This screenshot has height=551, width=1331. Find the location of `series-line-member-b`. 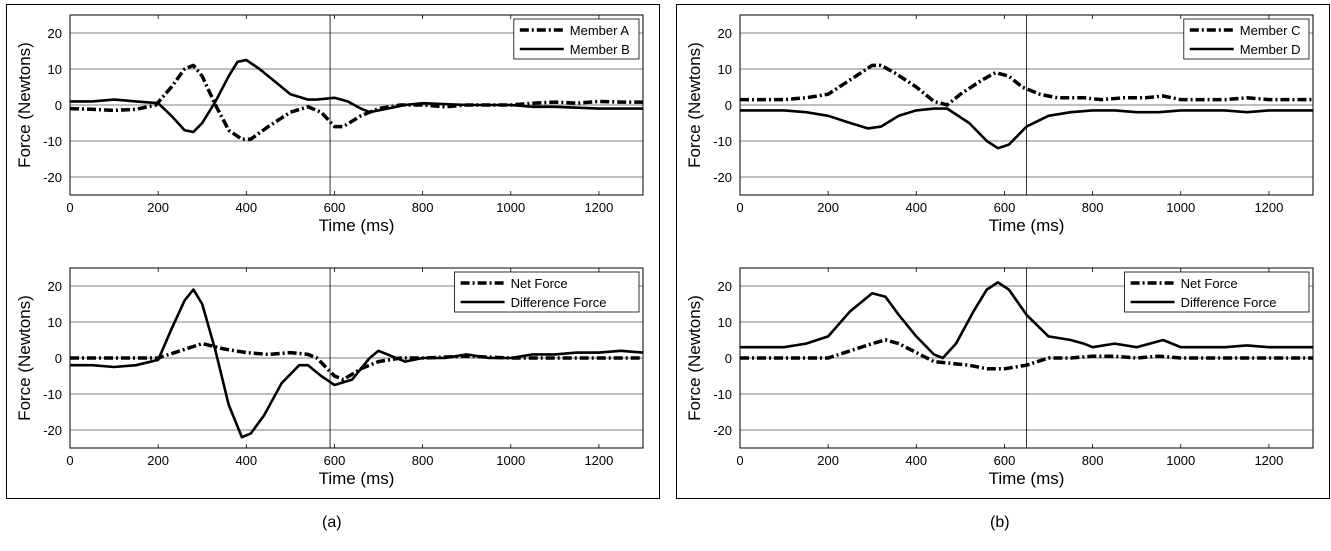

series-line-member-b is located at coordinates (356, 96).